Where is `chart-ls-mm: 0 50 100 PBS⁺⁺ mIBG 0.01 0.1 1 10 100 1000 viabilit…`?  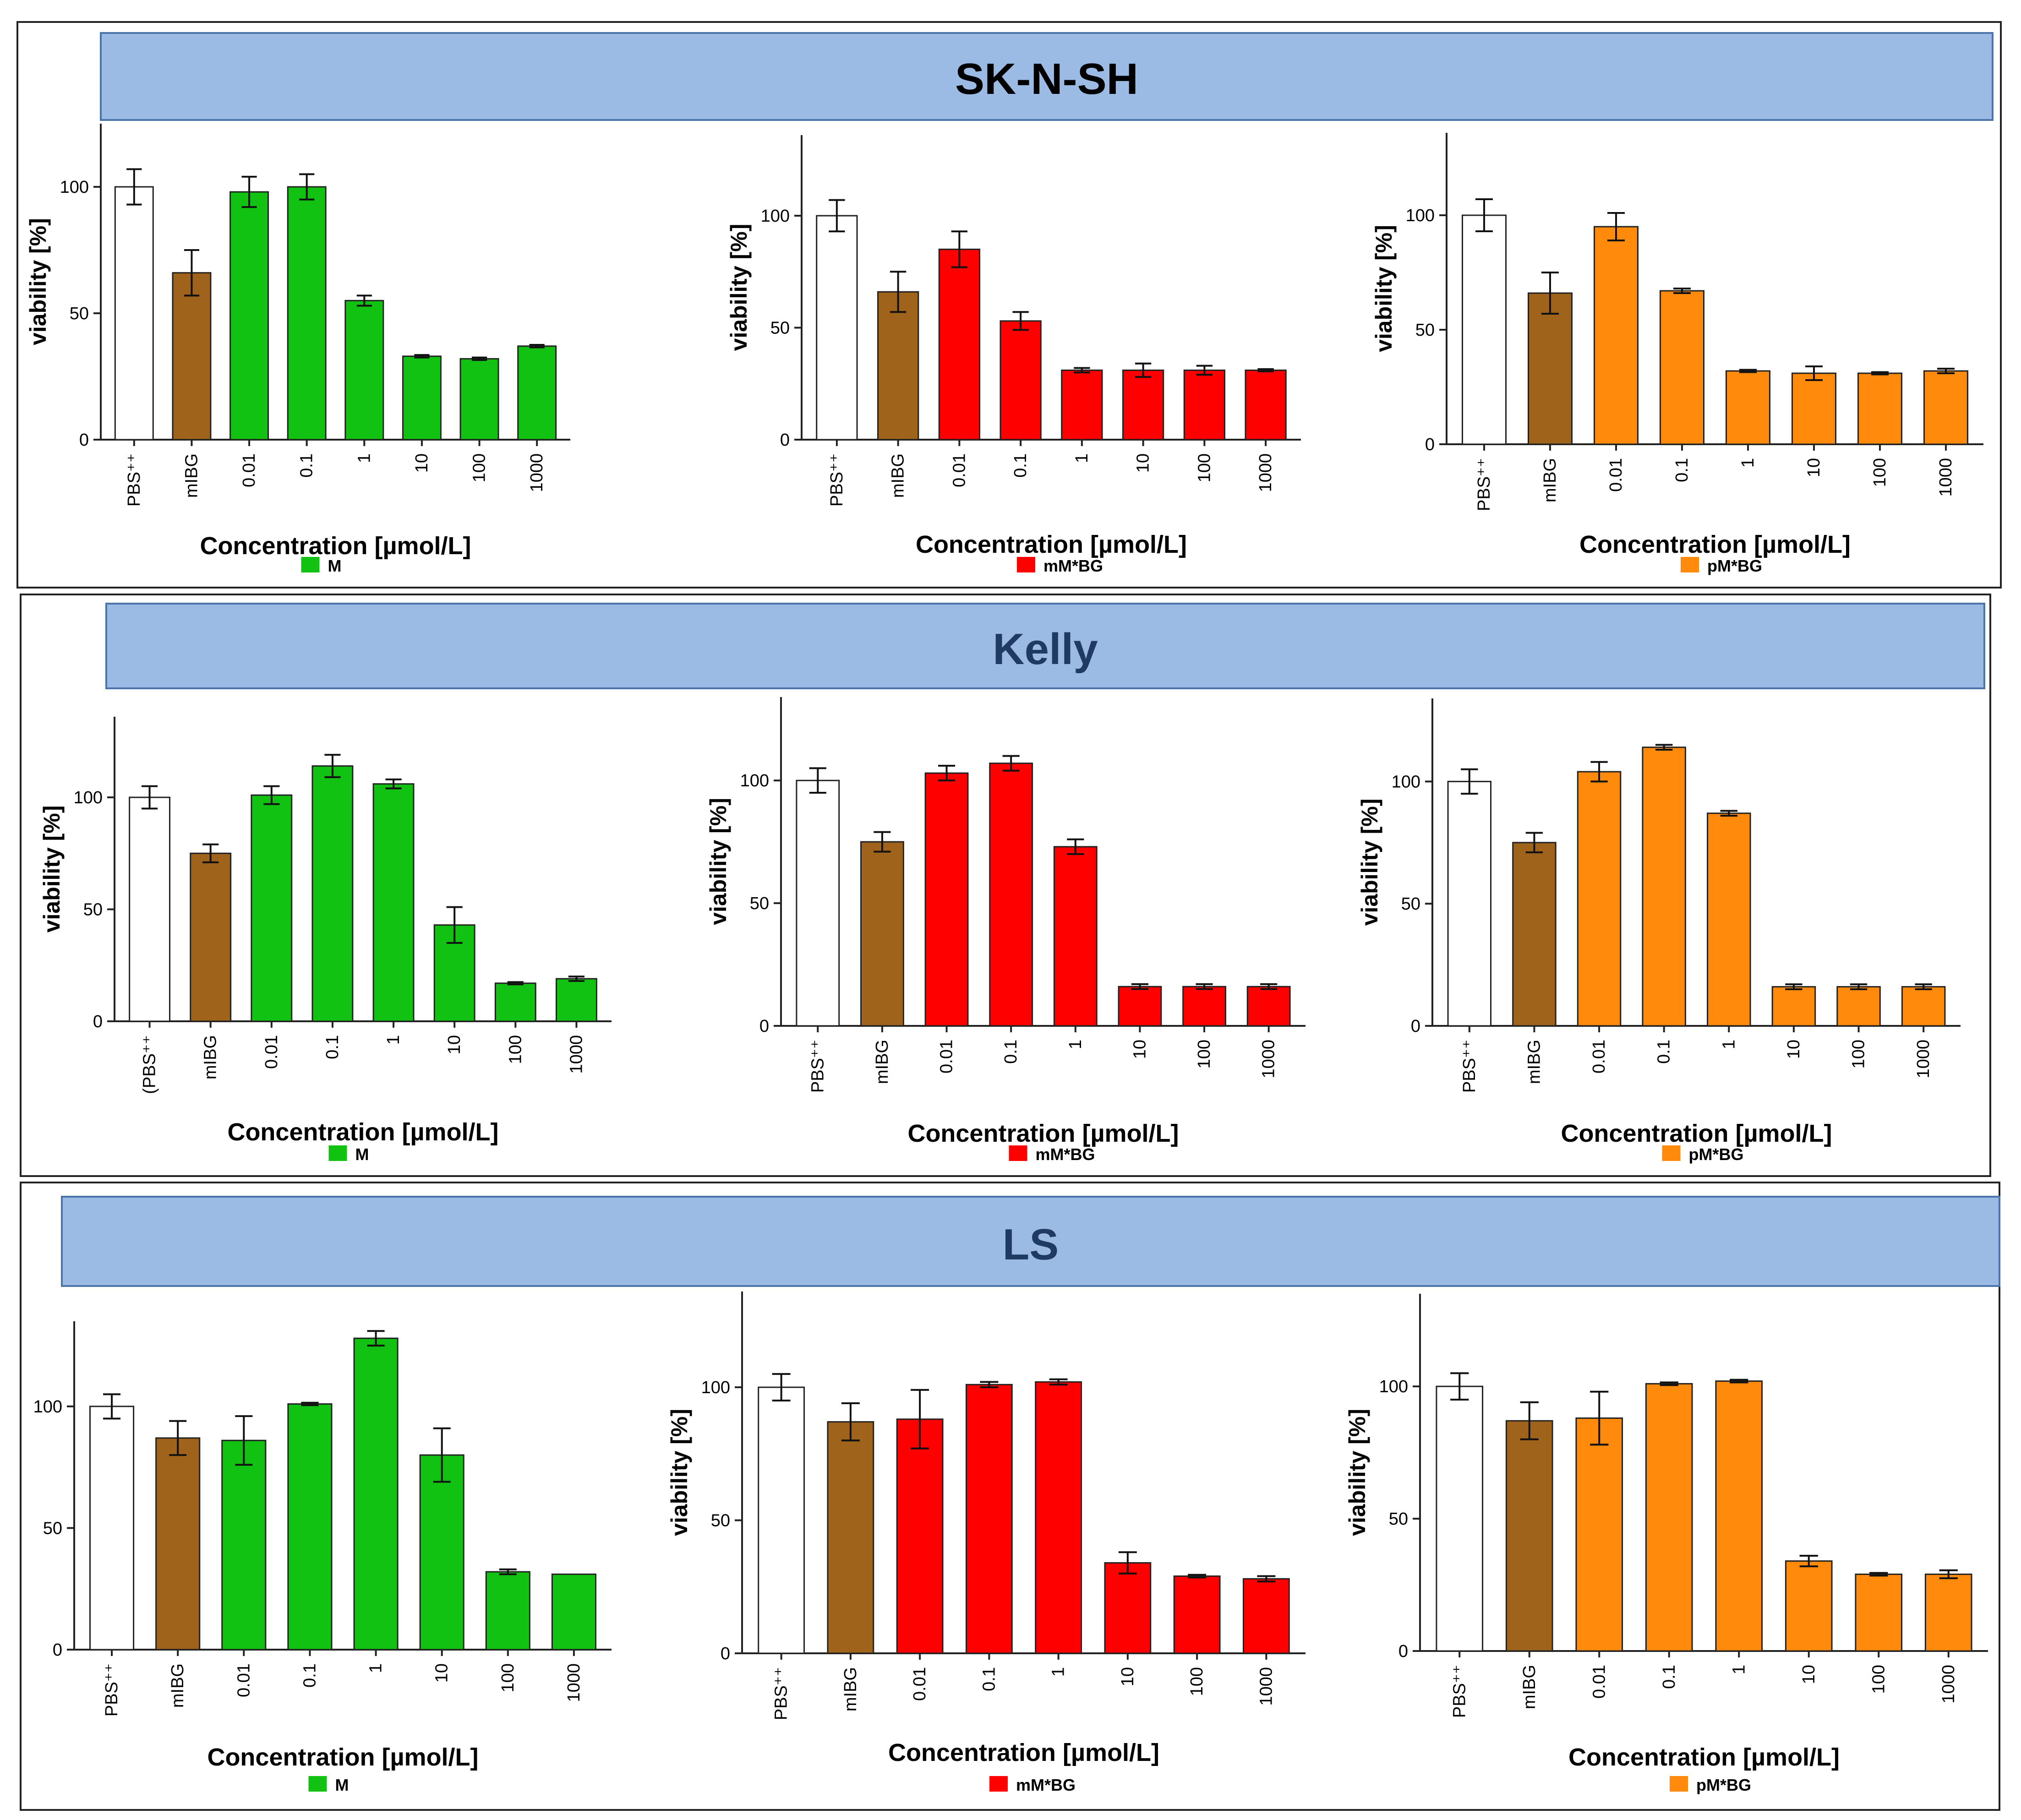
chart-ls-mm: 0 50 100 PBS⁺⁺ mIBG 0.01 0.1 1 10 100 1000 viabilit… is located at coordinates (985, 1542).